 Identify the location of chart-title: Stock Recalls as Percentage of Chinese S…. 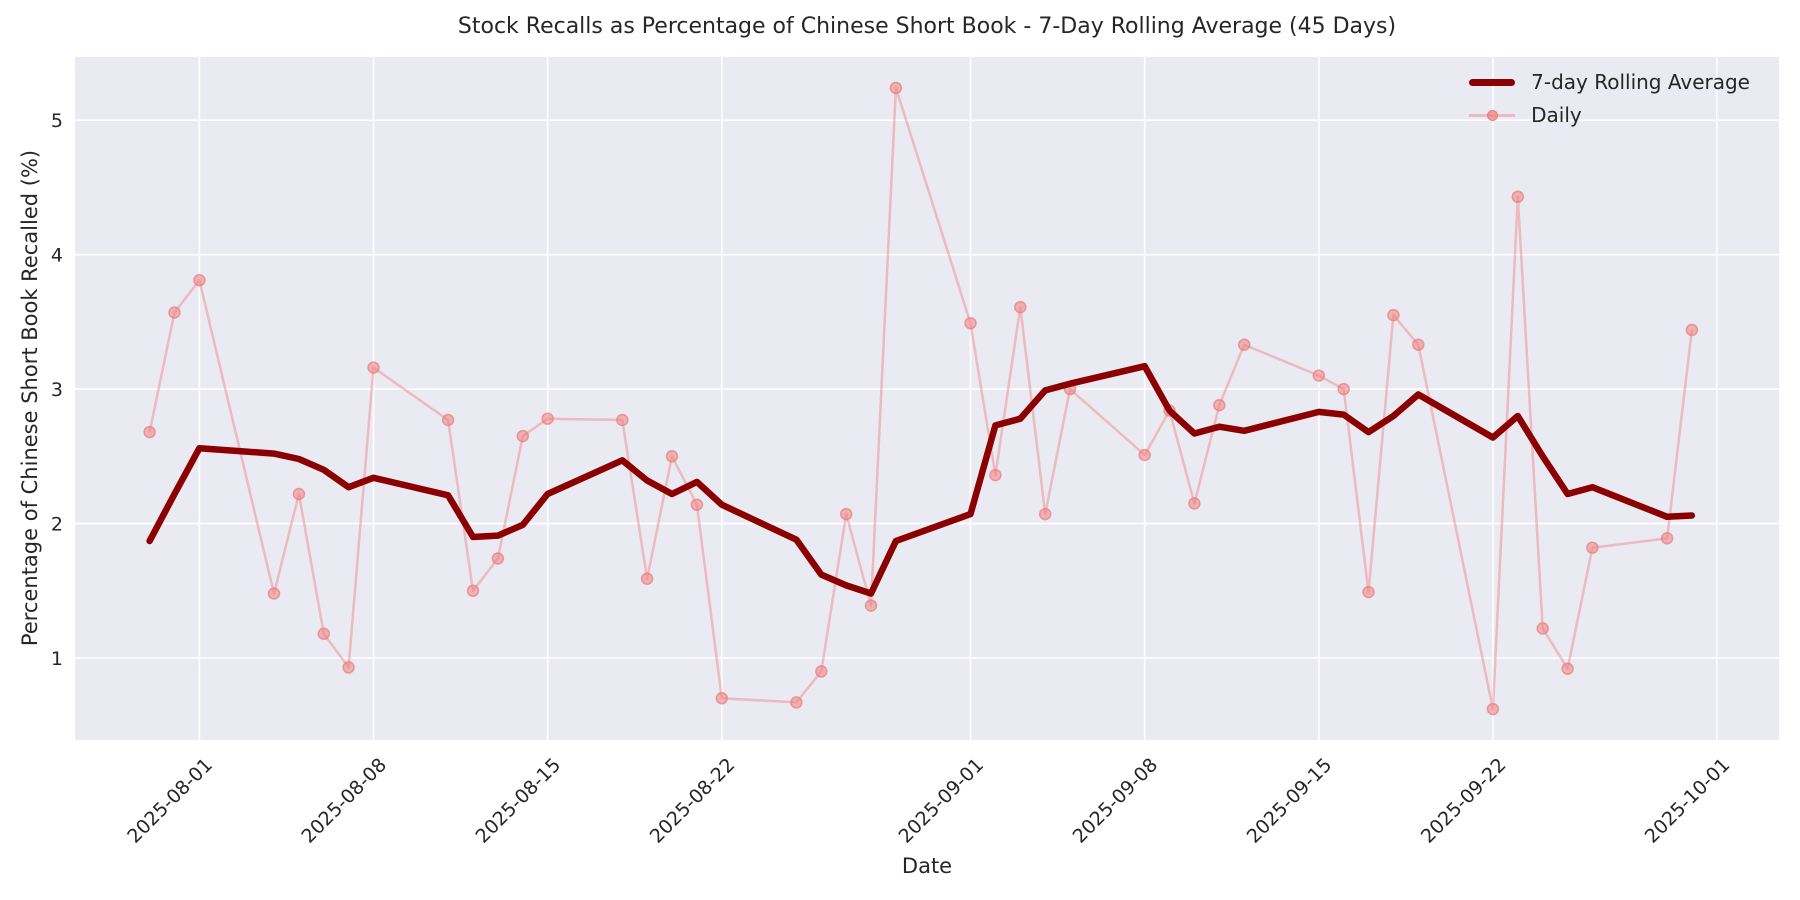
(927, 26).